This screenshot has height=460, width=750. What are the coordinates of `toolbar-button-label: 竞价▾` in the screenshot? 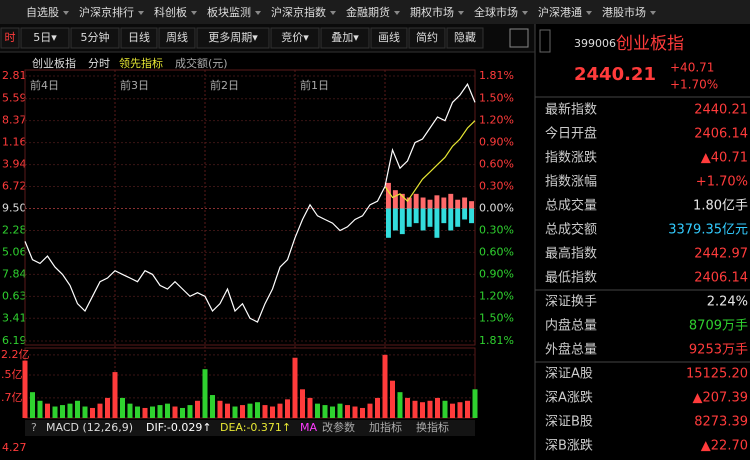 It's located at (295, 37).